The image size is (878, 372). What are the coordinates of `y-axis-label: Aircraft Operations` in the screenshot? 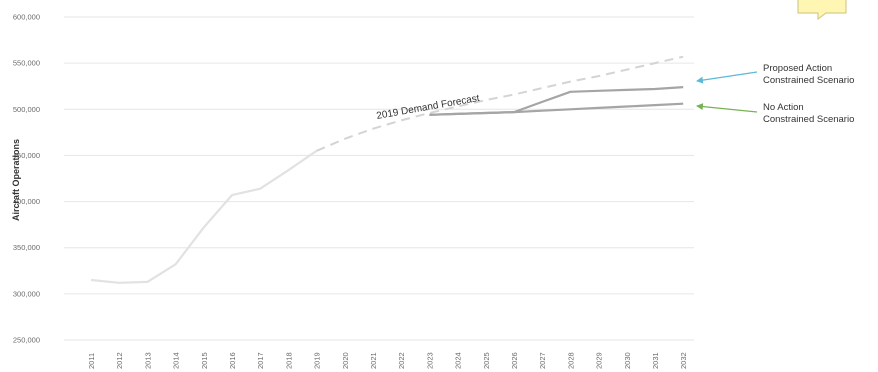 It's located at (16, 180).